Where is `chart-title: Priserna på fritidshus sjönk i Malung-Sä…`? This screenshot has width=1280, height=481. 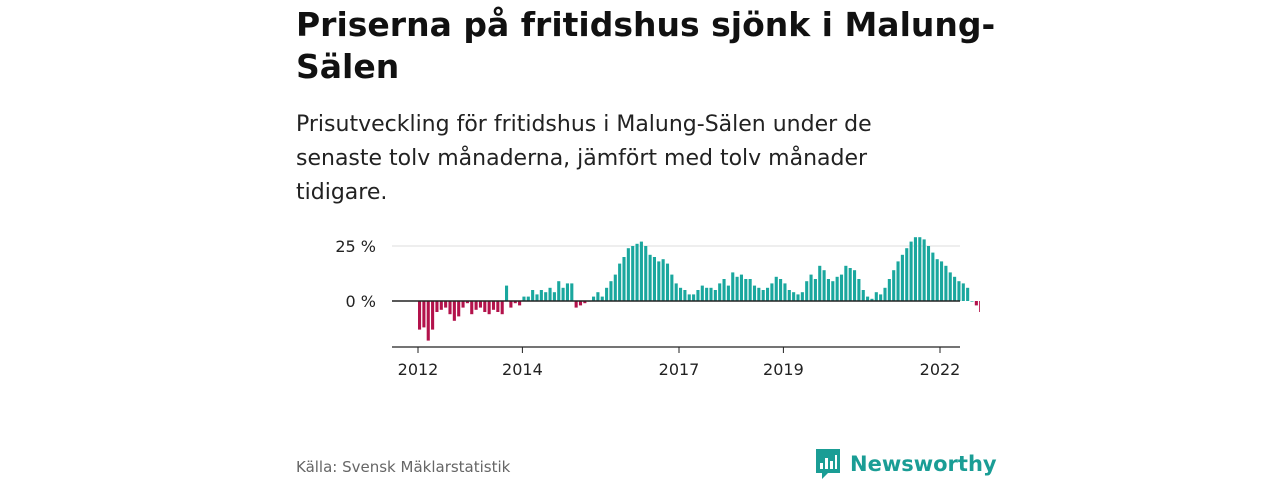
chart-title: Priserna på fritidshus sjönk i Malung-Sä… is located at coordinates (646, 45).